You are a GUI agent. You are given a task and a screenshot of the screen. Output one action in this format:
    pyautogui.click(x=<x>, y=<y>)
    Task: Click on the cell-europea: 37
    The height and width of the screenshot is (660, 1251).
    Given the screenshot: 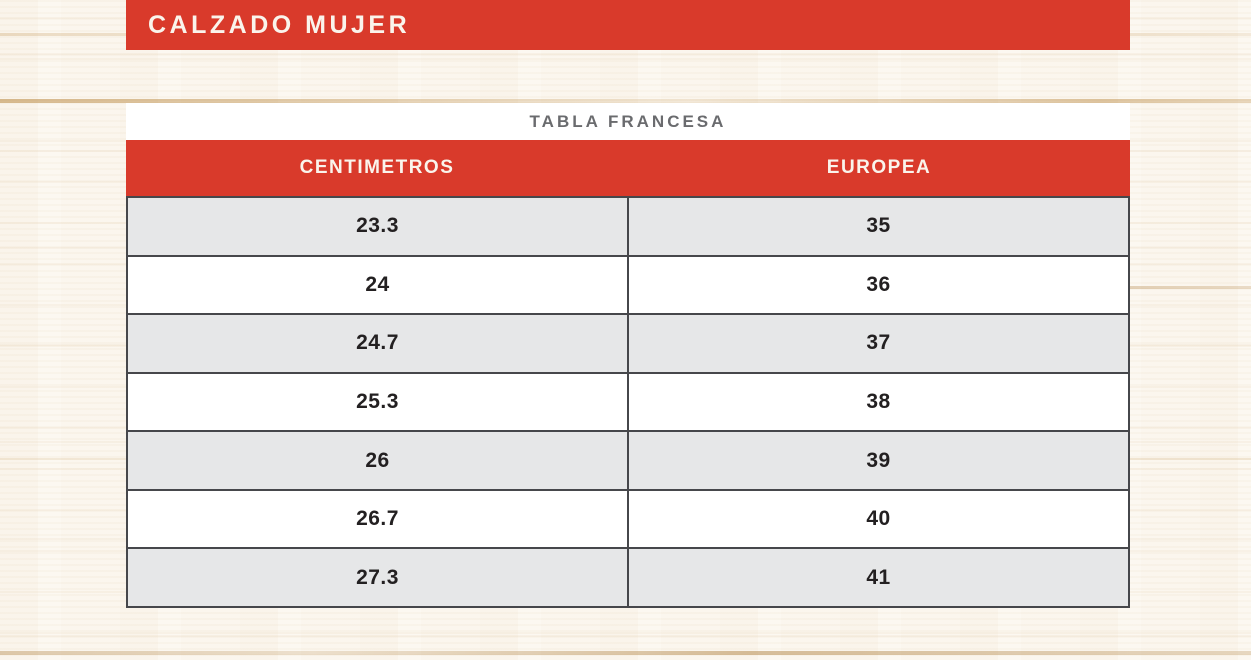 What is the action you would take?
    pyautogui.click(x=878, y=343)
    